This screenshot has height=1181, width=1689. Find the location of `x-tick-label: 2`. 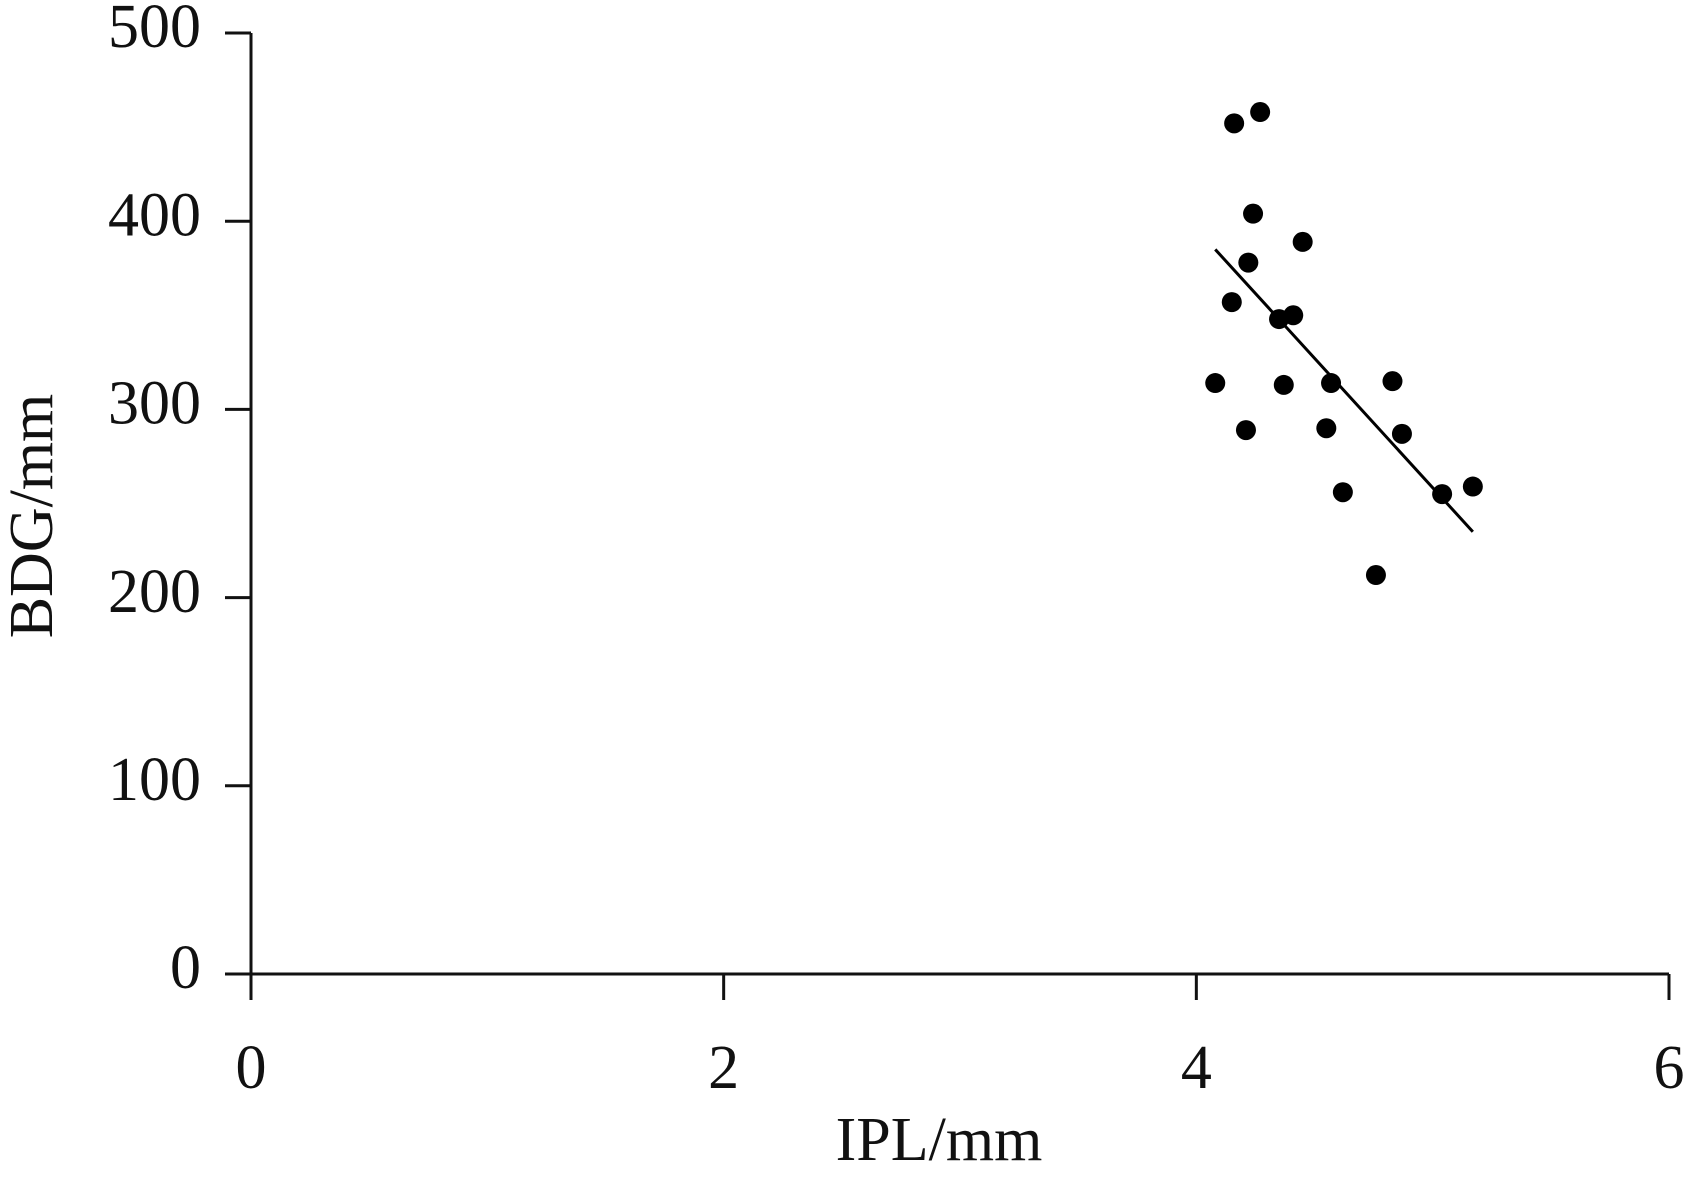

x-tick-label: 2 is located at coordinates (723, 1068).